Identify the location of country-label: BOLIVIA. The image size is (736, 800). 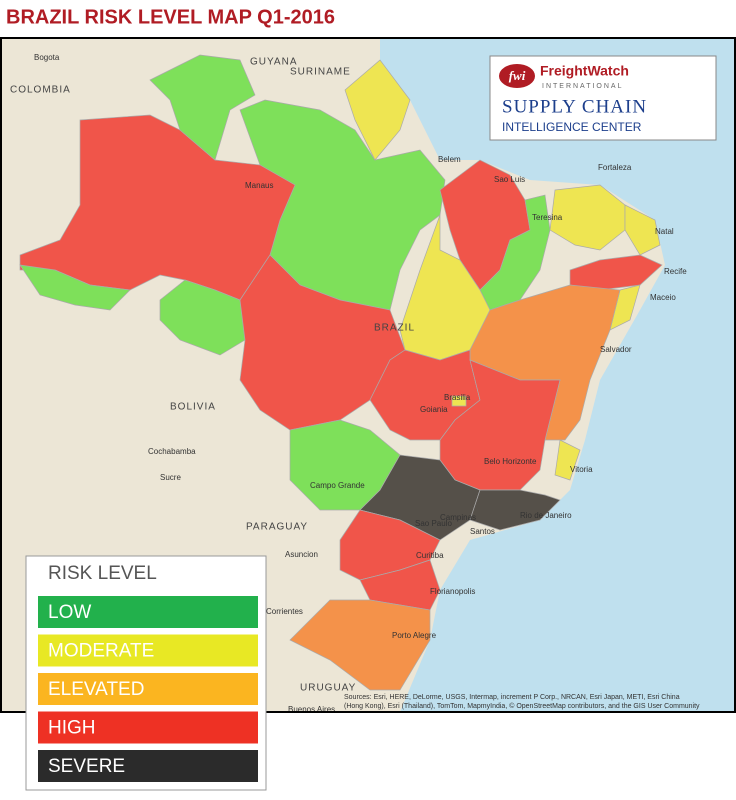
(193, 407).